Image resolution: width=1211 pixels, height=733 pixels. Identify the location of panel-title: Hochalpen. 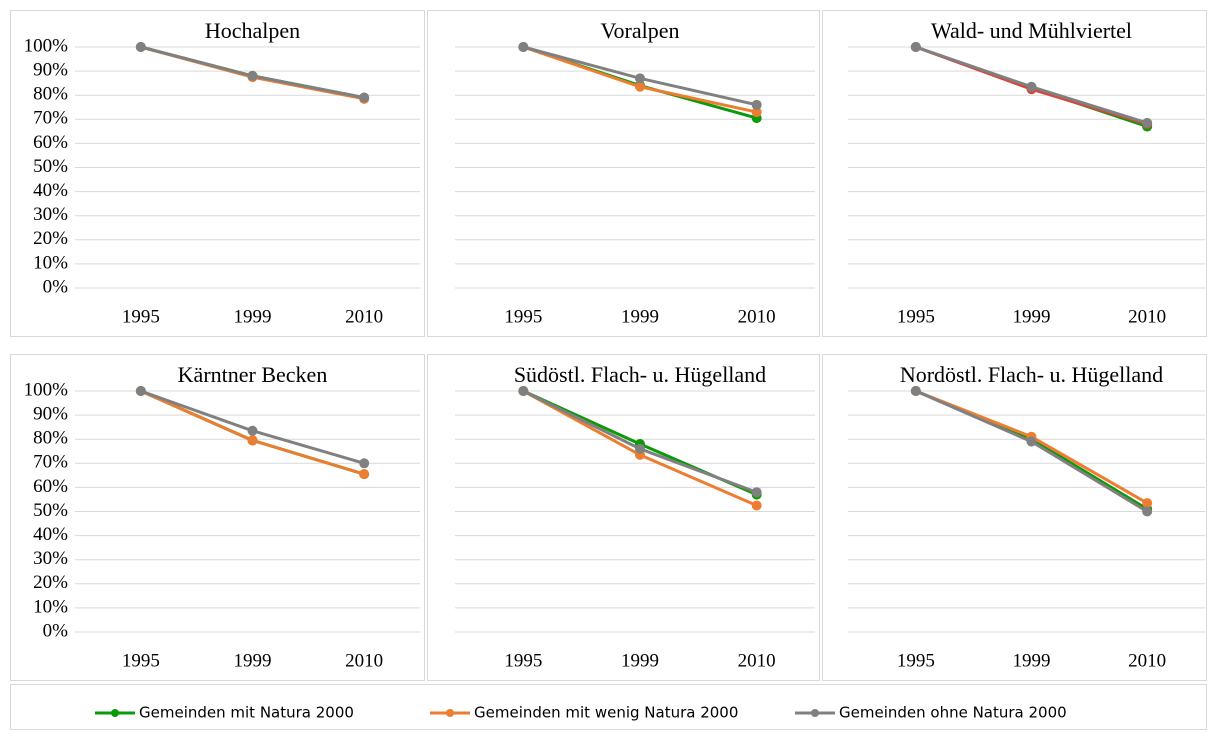
(252, 30).